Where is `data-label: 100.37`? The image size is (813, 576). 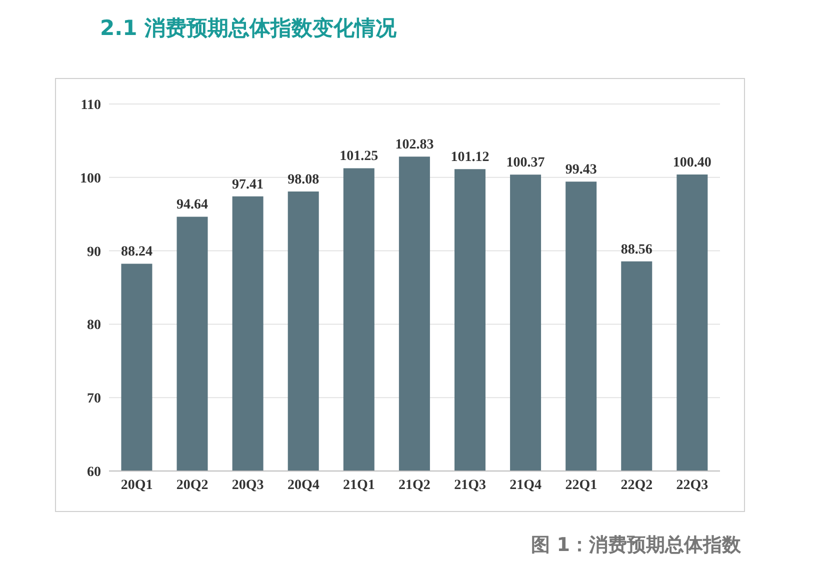
data-label: 100.37 is located at coordinates (525, 163).